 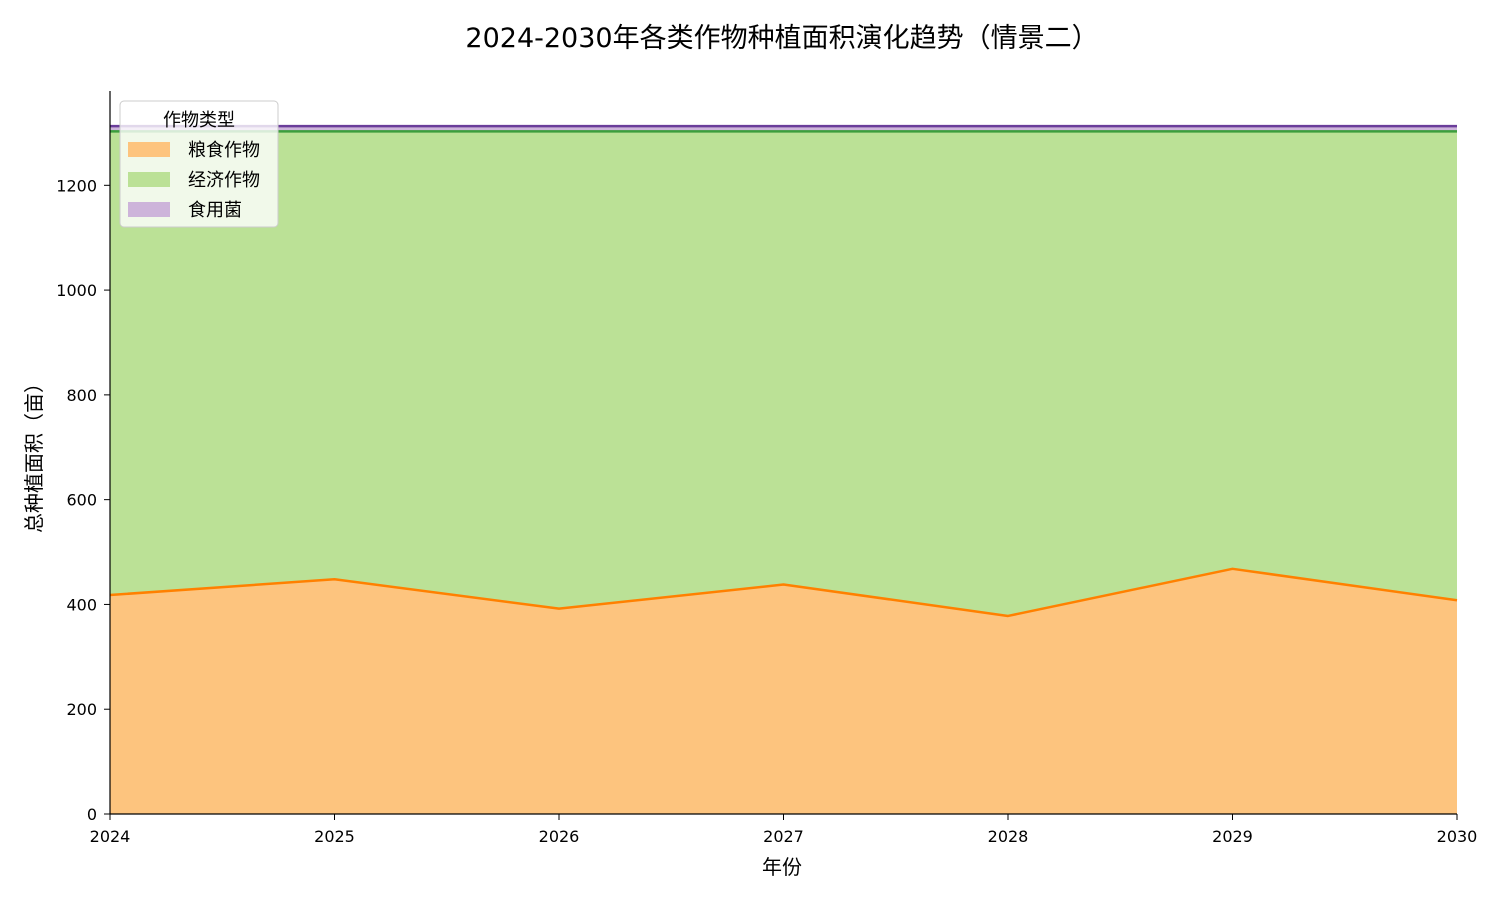 I want to click on y-tick-label: 600, so click(x=81, y=500).